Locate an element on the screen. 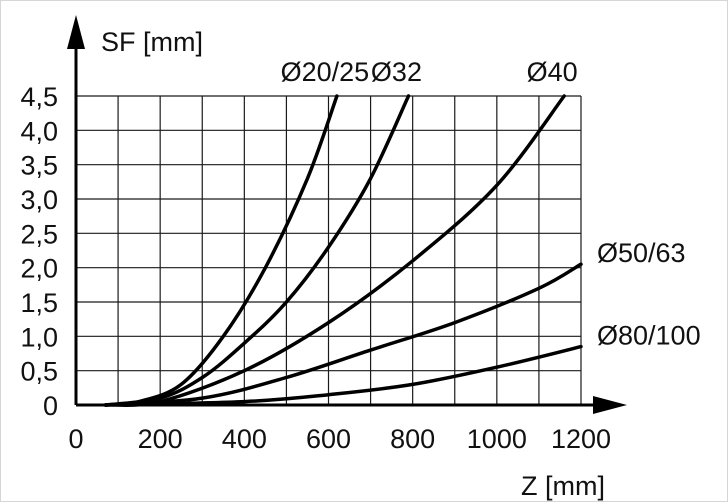 The image size is (728, 503). series-label: Ø32 is located at coordinates (396, 72).